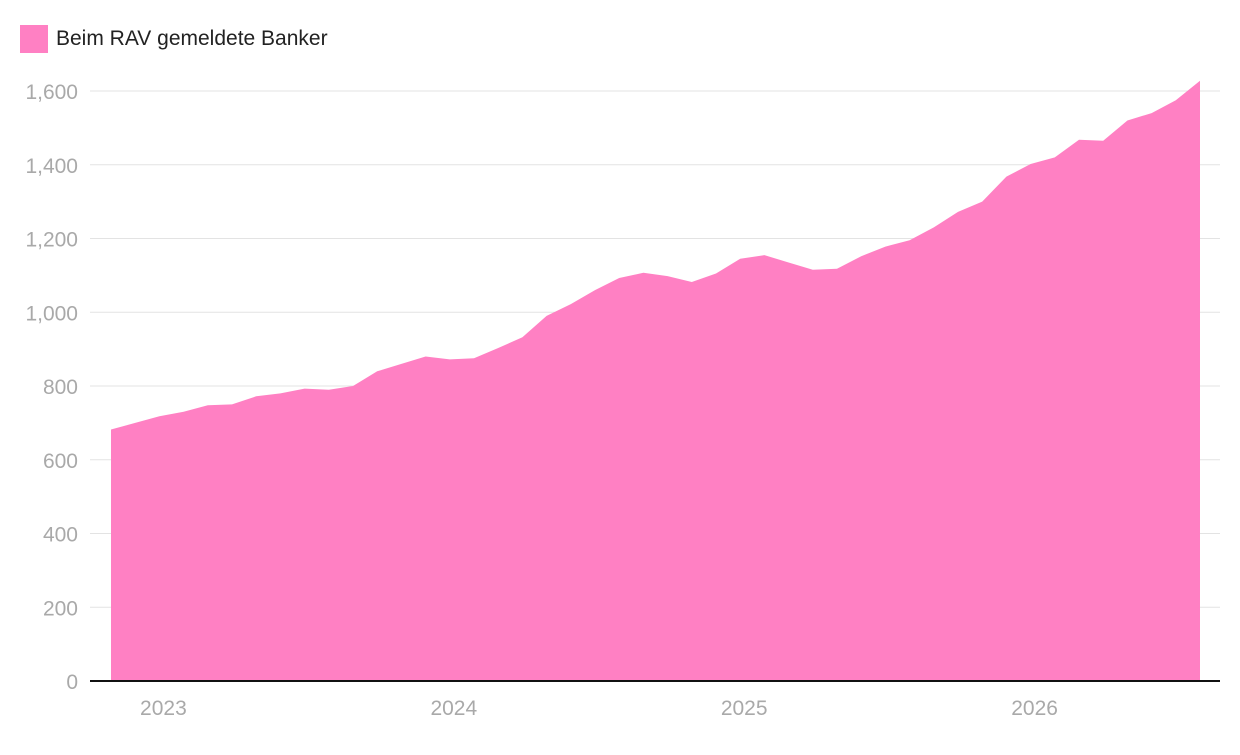  I want to click on y-tick-label: 400, so click(60, 535).